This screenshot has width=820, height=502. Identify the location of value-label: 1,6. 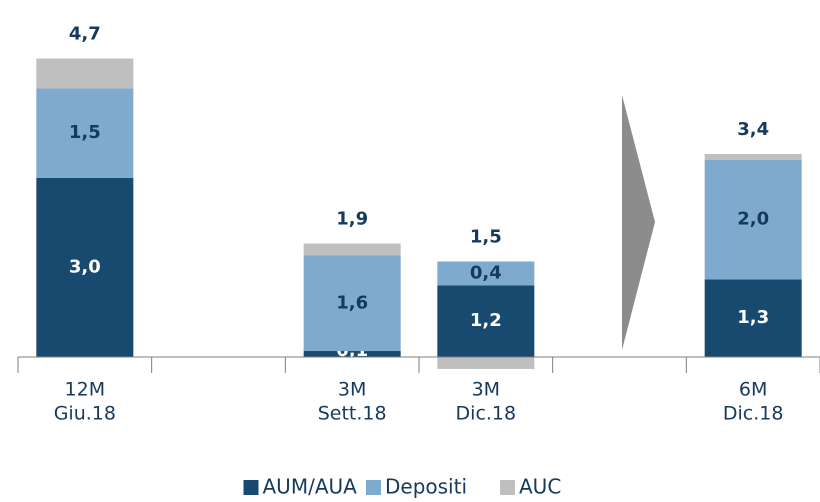
(352, 302).